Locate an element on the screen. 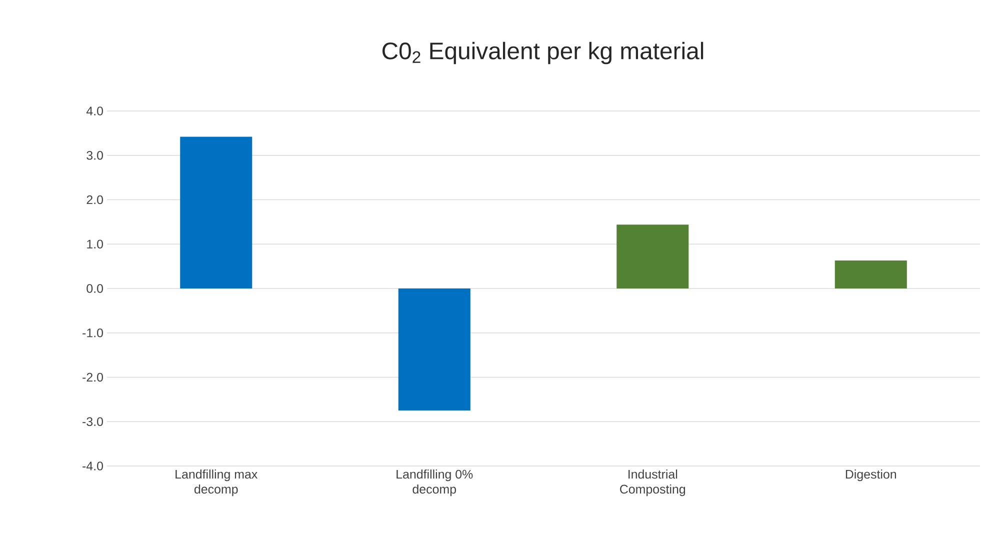 The width and height of the screenshot is (995, 550). y-tick-label: -2.0 is located at coordinates (92, 377).